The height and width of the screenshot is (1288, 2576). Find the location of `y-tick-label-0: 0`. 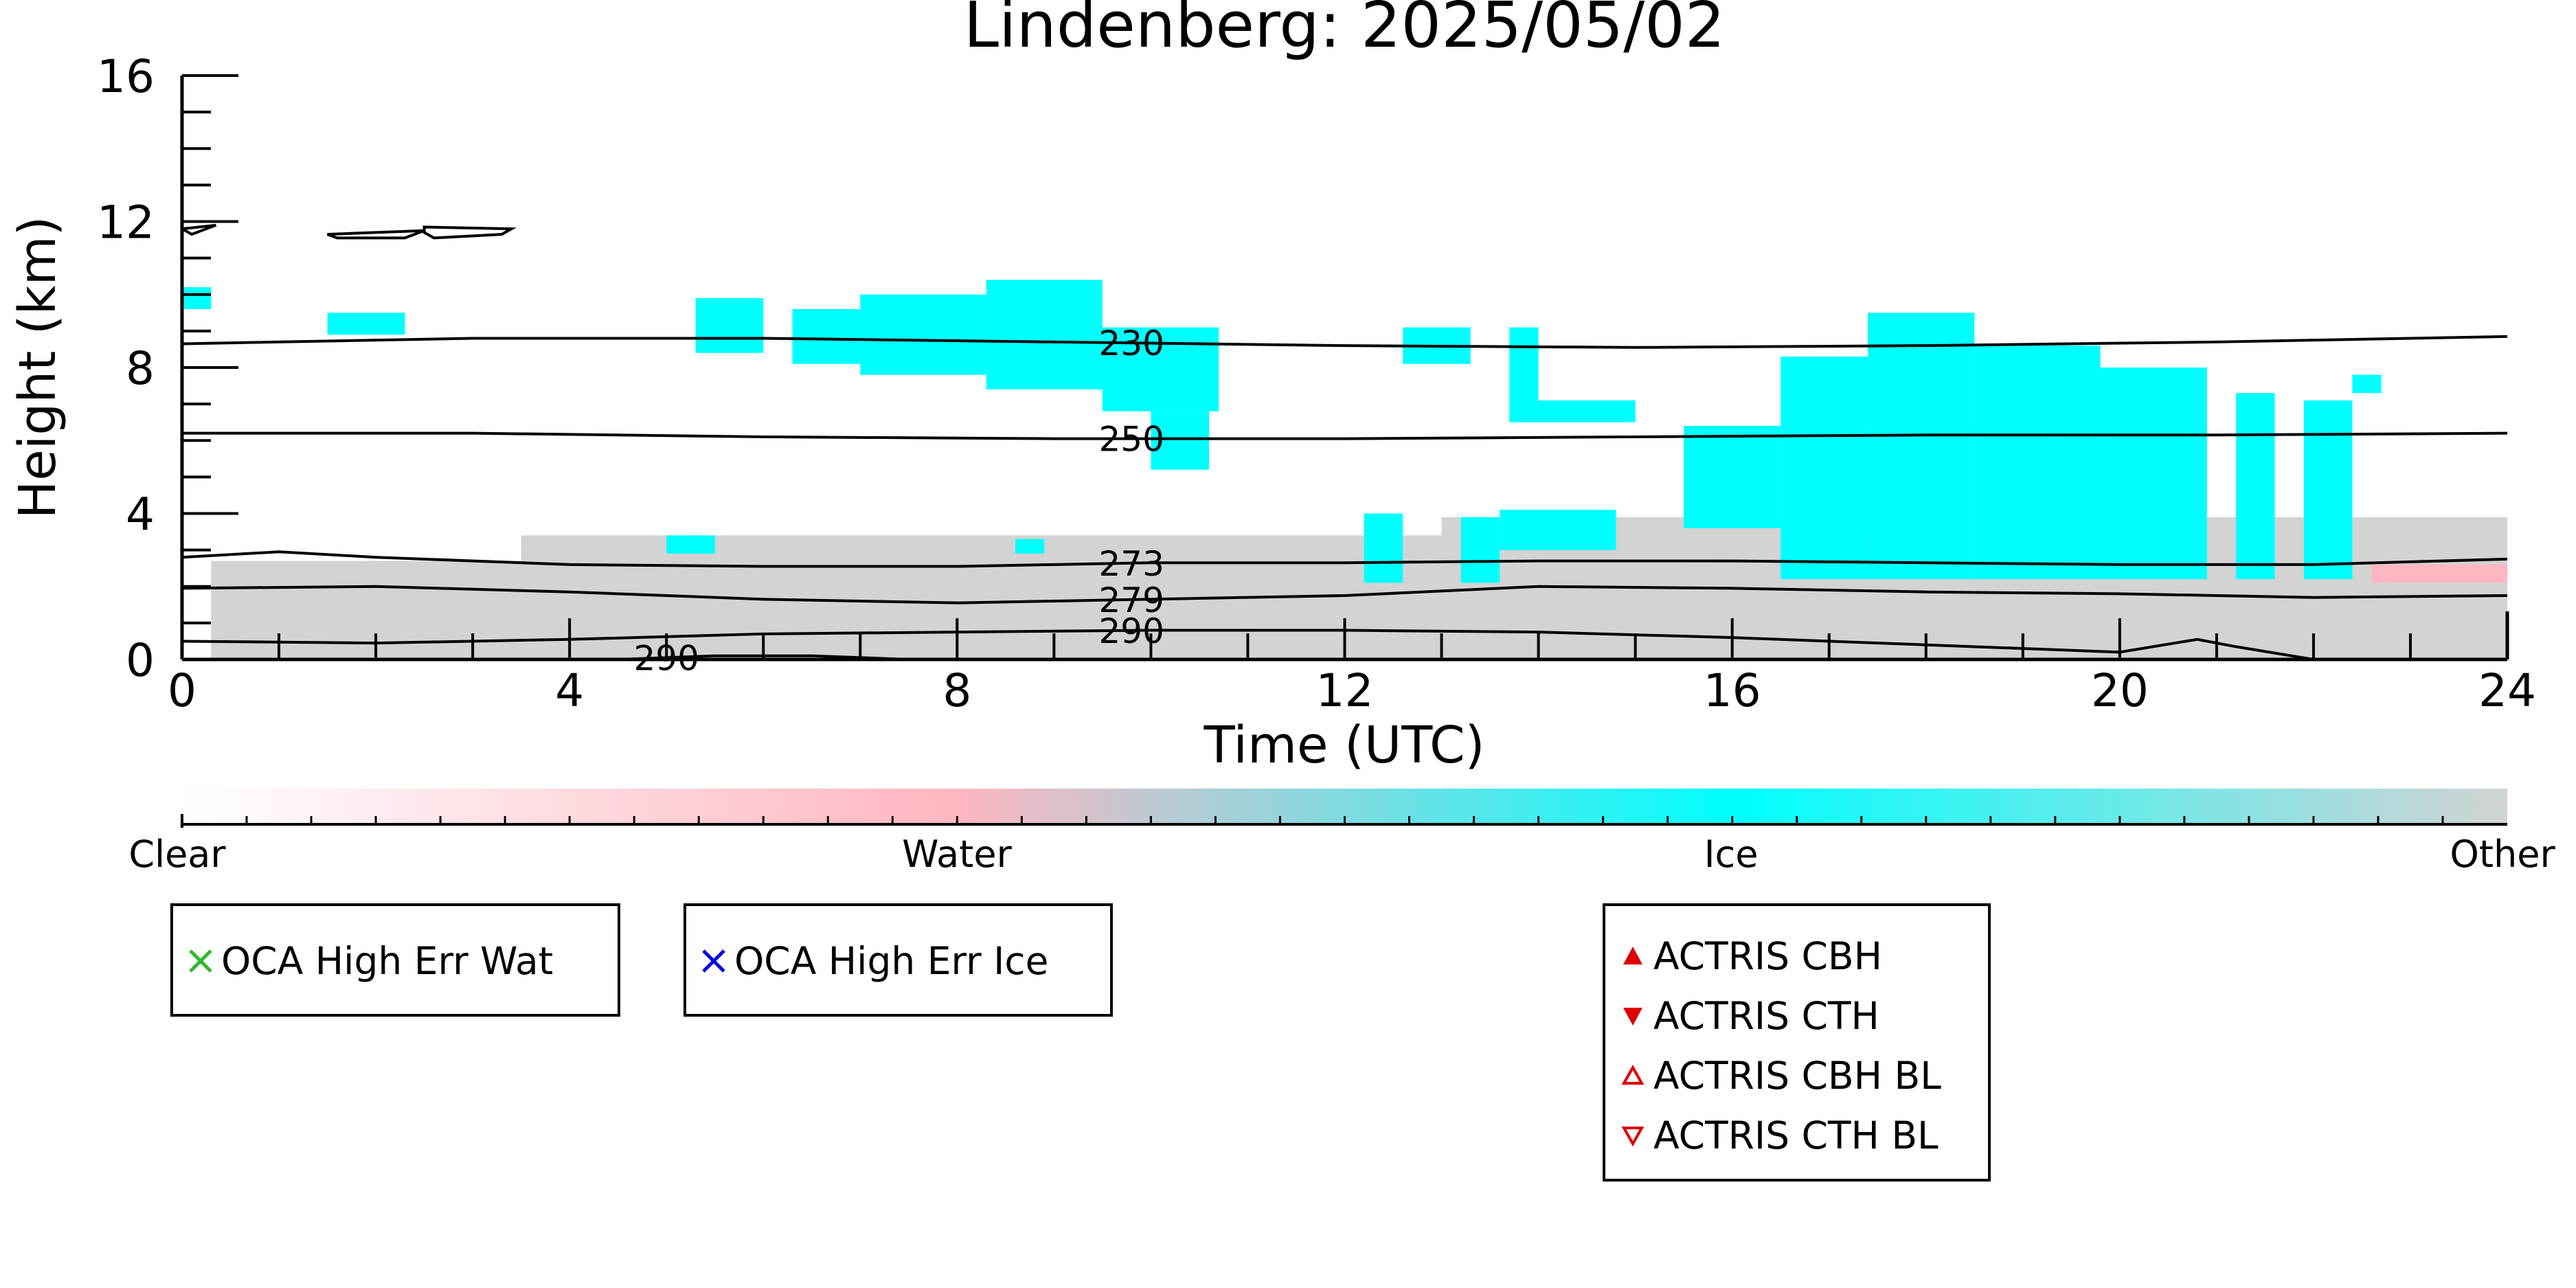

y-tick-label-0: 0 is located at coordinates (140, 660).